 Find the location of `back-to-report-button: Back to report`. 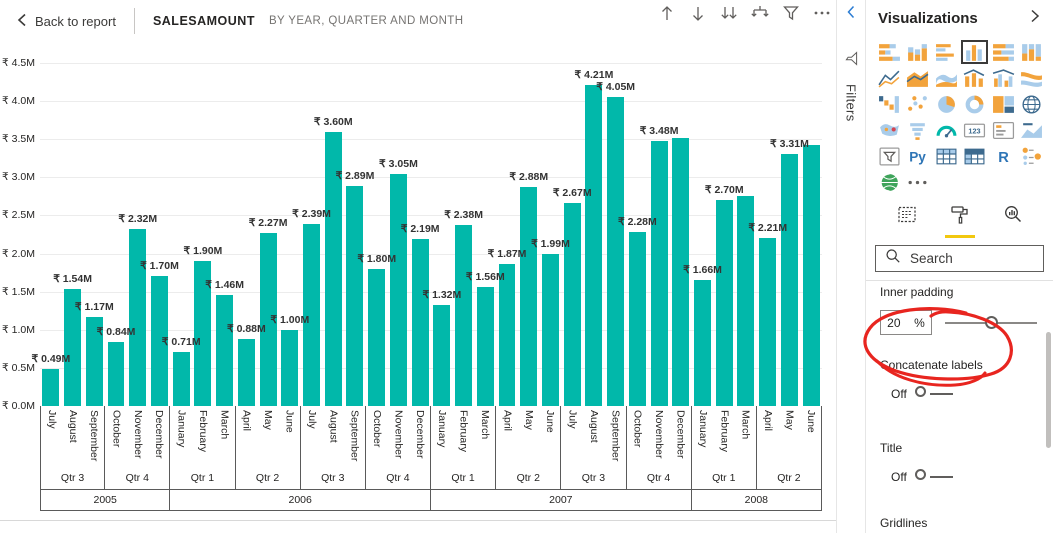

back-to-report-button: Back to report is located at coordinates (66, 21).